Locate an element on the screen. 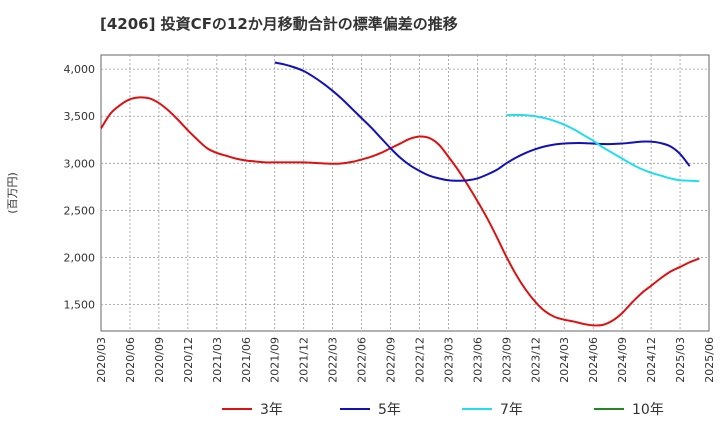 The height and width of the screenshot is (440, 720). x-tick-label: 2024/09 is located at coordinates (622, 360).